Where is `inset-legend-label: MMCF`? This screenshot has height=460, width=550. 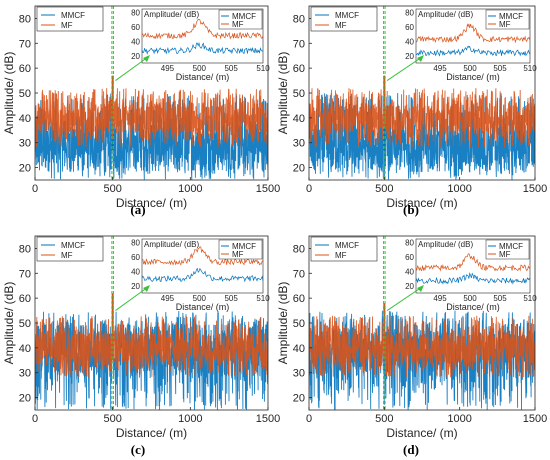
inset-legend-label: MMCF is located at coordinates (244, 16).